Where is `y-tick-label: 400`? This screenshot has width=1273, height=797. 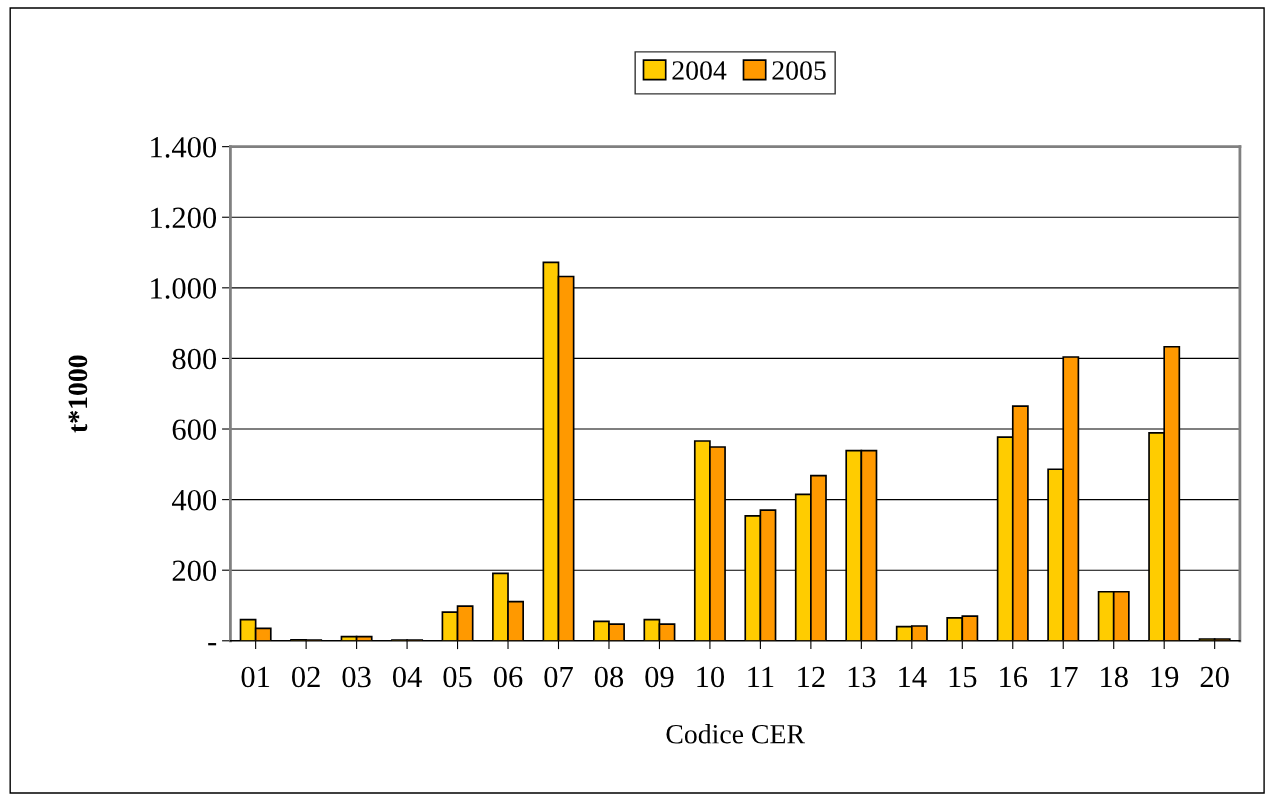 y-tick-label: 400 is located at coordinates (194, 500).